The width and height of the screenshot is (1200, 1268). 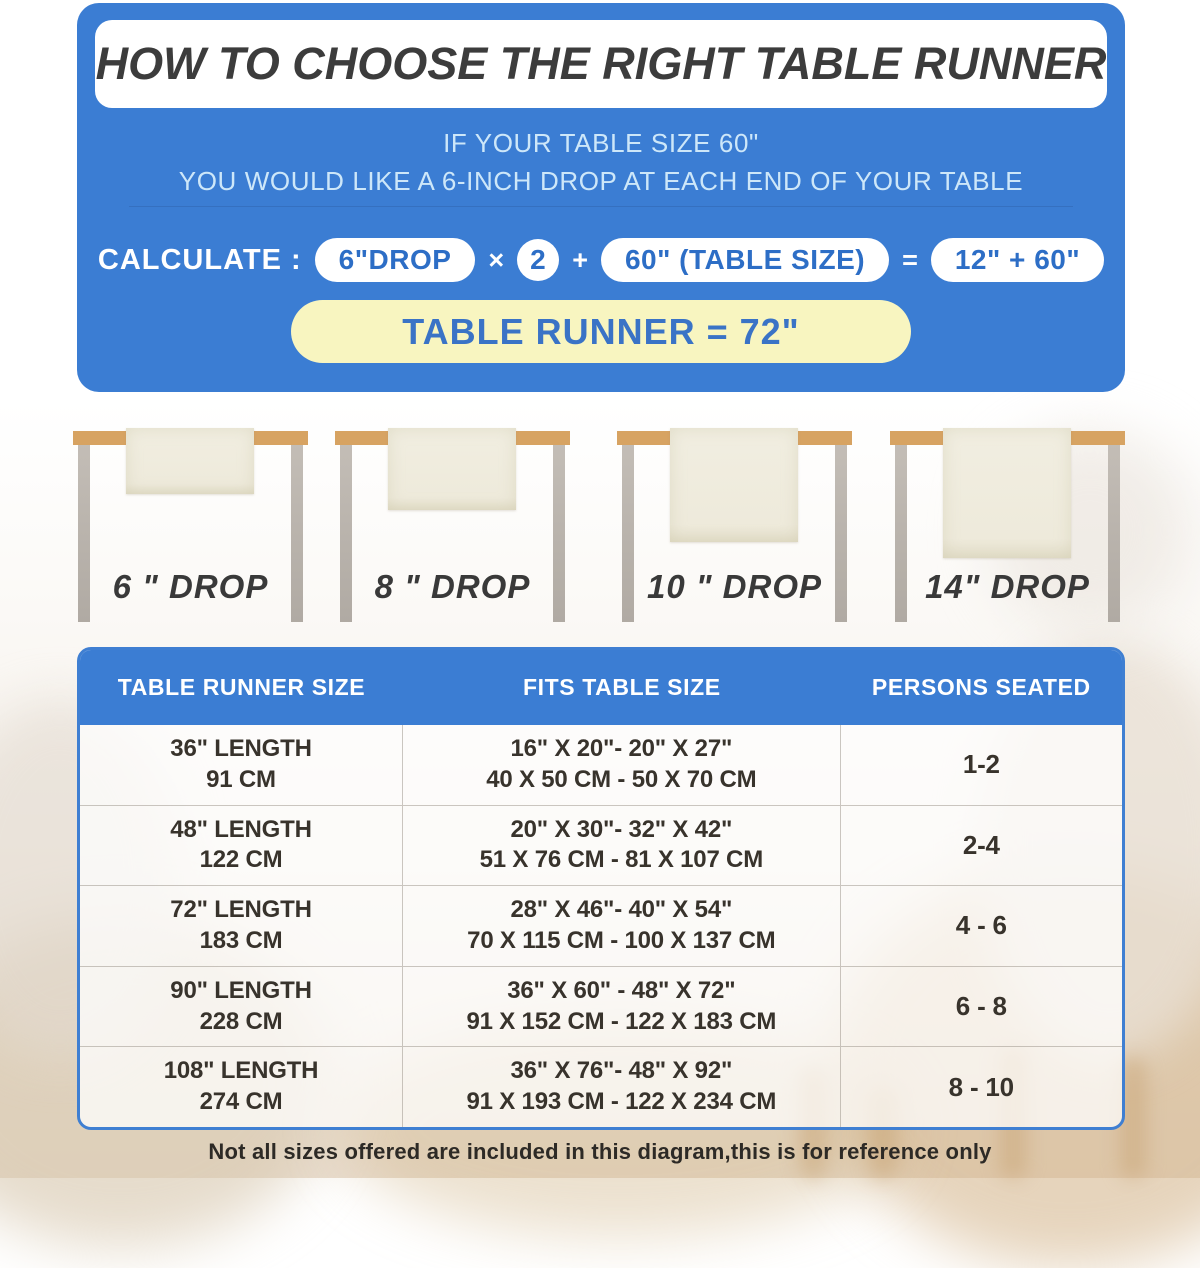 What do you see at coordinates (981, 925) in the screenshot?
I see `persons-seated: 4 - 6` at bounding box center [981, 925].